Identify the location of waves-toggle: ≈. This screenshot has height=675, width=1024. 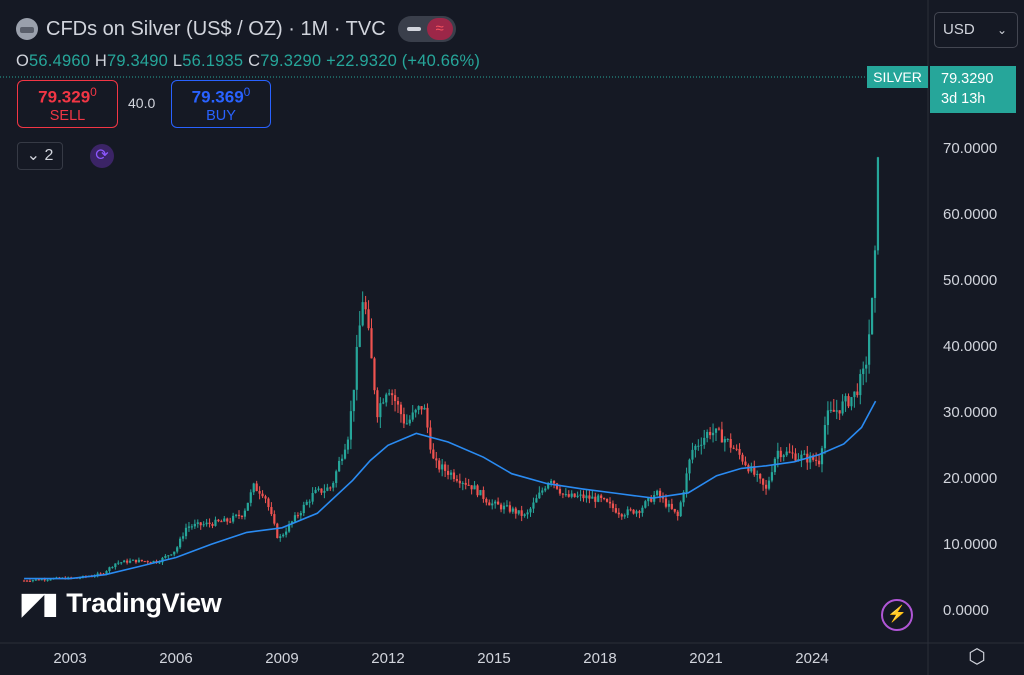
(426, 29).